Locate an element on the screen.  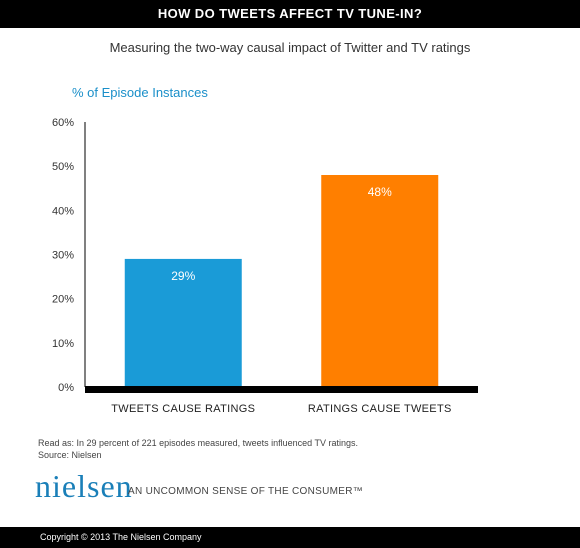
x-axis-baseline is located at coordinates (281, 389).